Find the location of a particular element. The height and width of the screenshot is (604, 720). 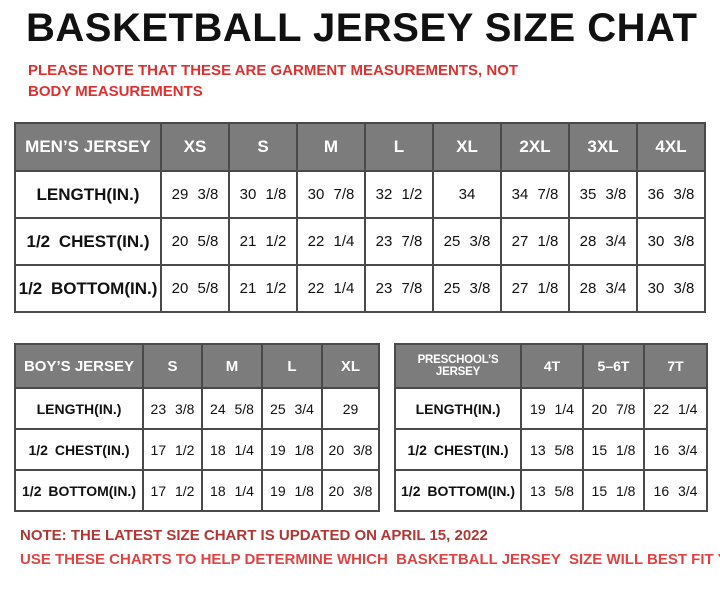

mens-column-header-xl: XL is located at coordinates (467, 147).